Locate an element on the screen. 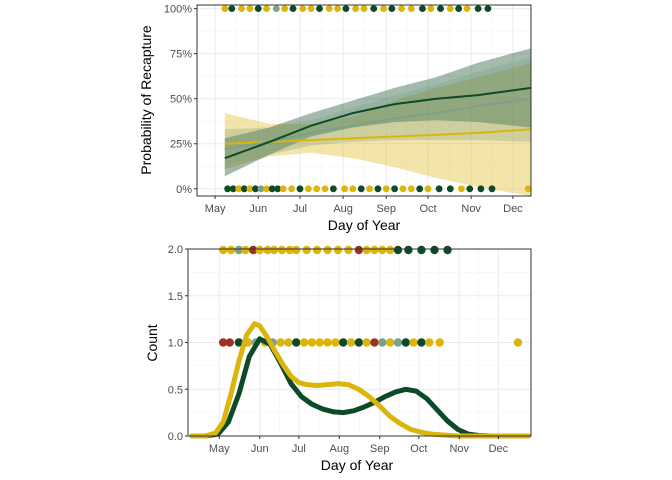  confidence-bands is located at coordinates (378, 122).